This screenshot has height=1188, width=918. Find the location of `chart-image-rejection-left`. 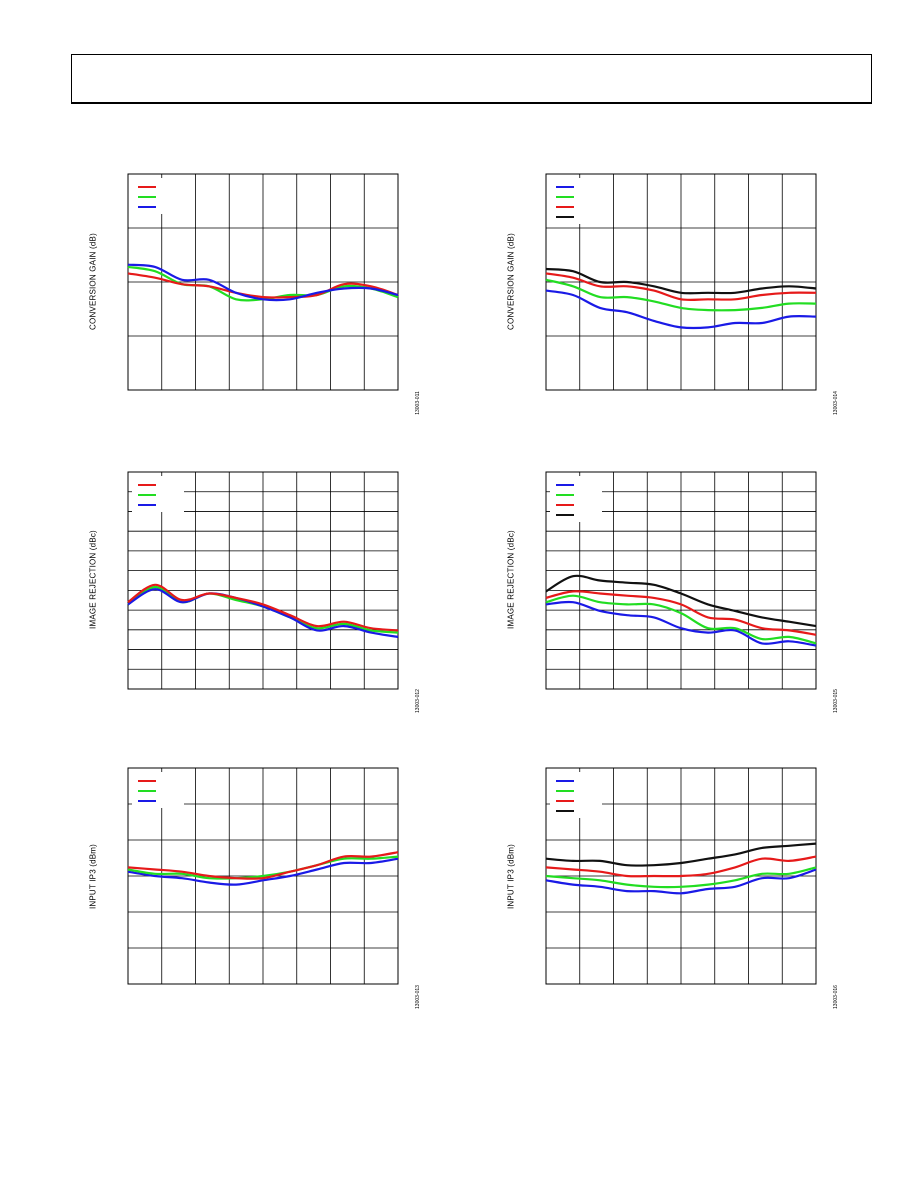

chart-image-rejection-left is located at coordinates (263, 580).